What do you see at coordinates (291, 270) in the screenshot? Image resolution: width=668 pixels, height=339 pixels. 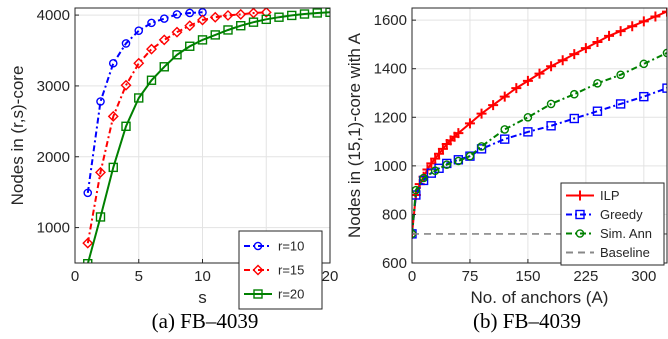 I see `legend-label: r=15` at bounding box center [291, 270].